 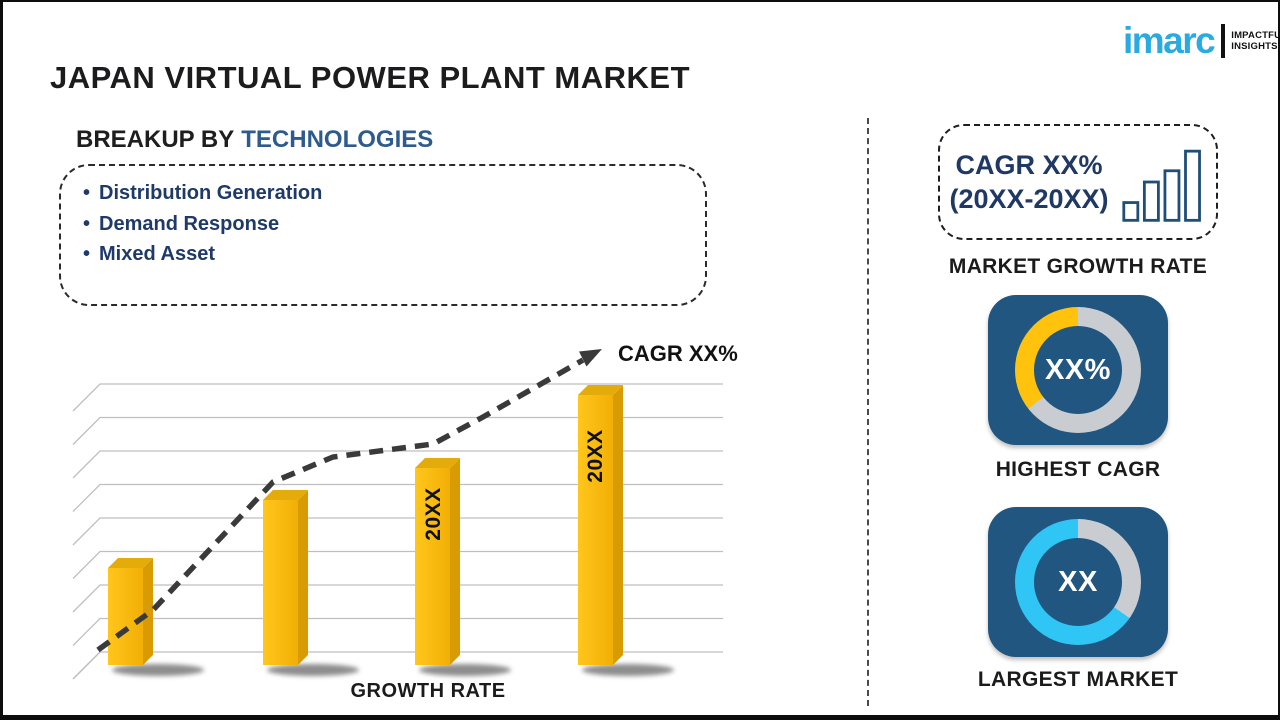 What do you see at coordinates (1078, 266) in the screenshot?
I see `market-growth-rate-caption: MARKET GROWTH RATE` at bounding box center [1078, 266].